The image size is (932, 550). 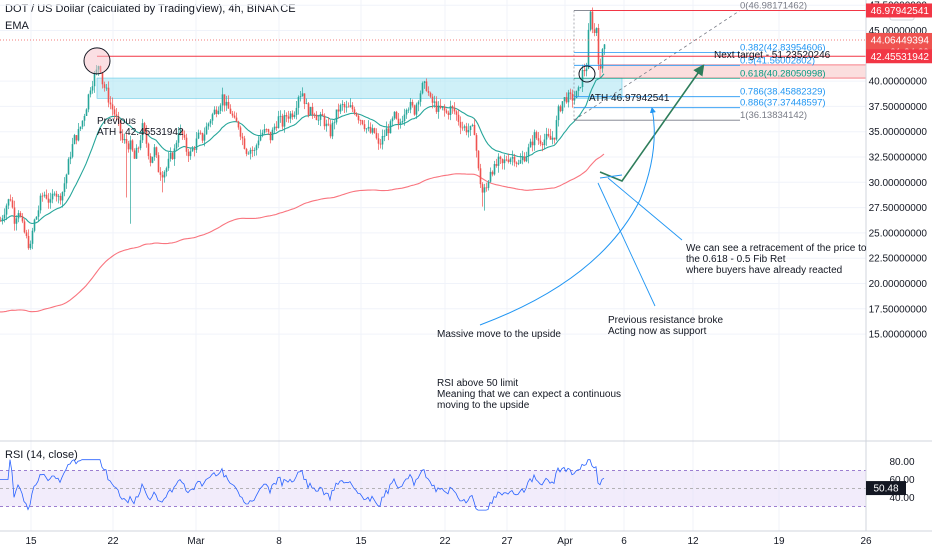 What do you see at coordinates (898, 335) in the screenshot?
I see `price-tick-label: 15.00000000` at bounding box center [898, 335].